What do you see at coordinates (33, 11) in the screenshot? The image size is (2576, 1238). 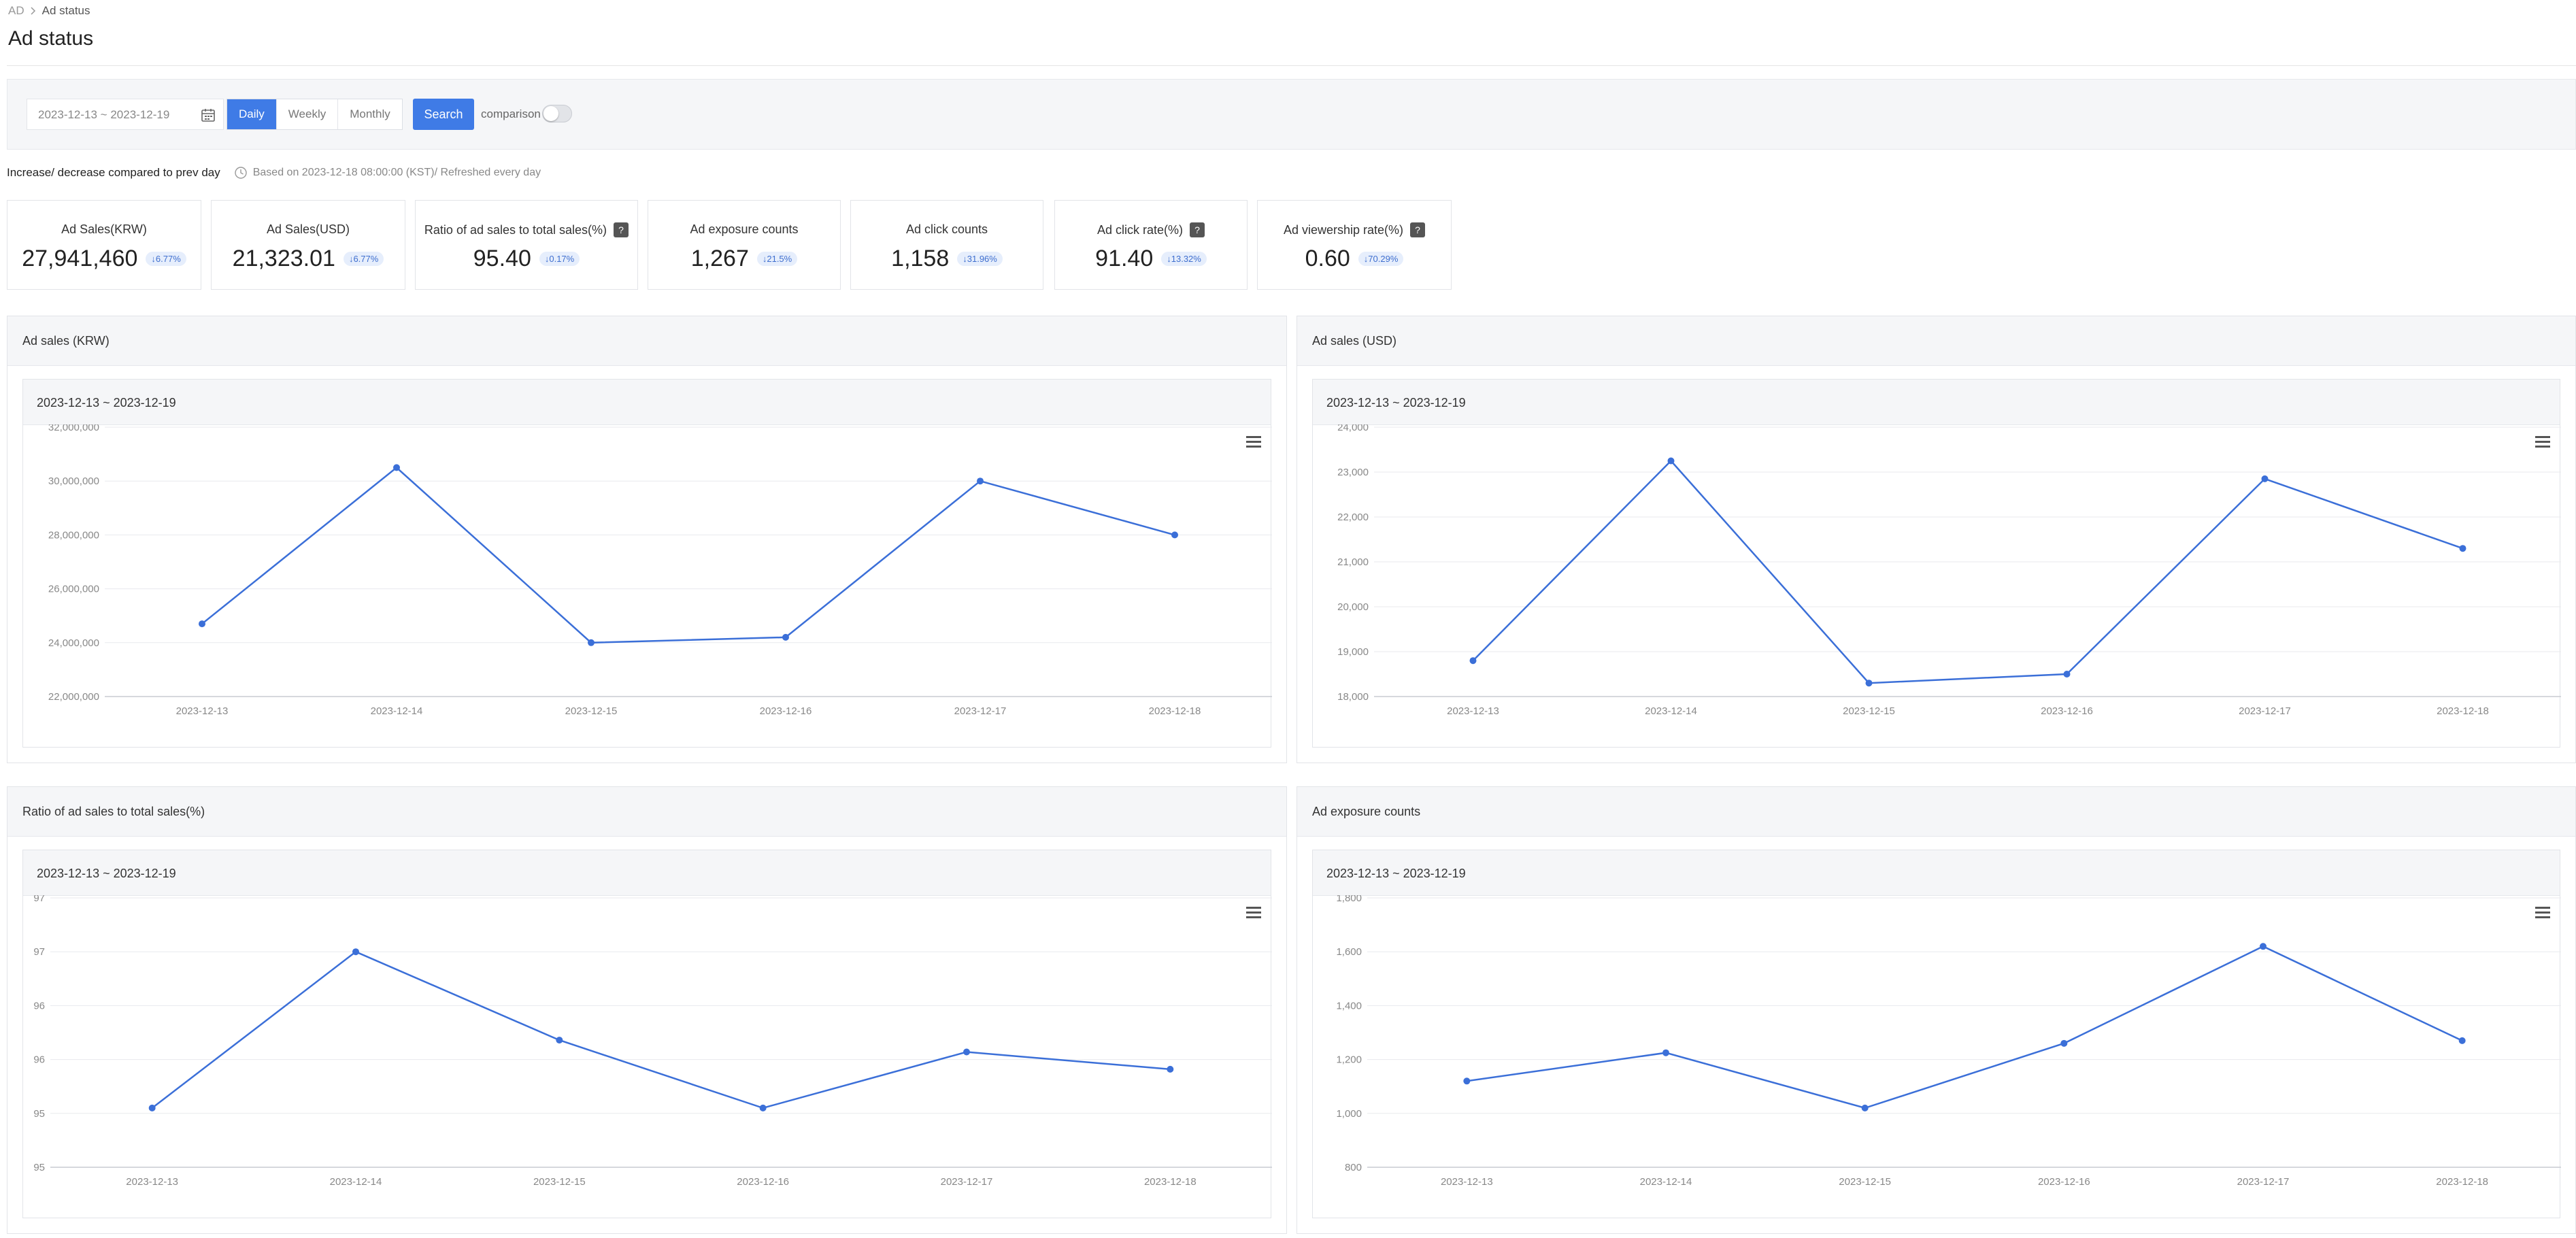 I see `chevron-right-icon` at bounding box center [33, 11].